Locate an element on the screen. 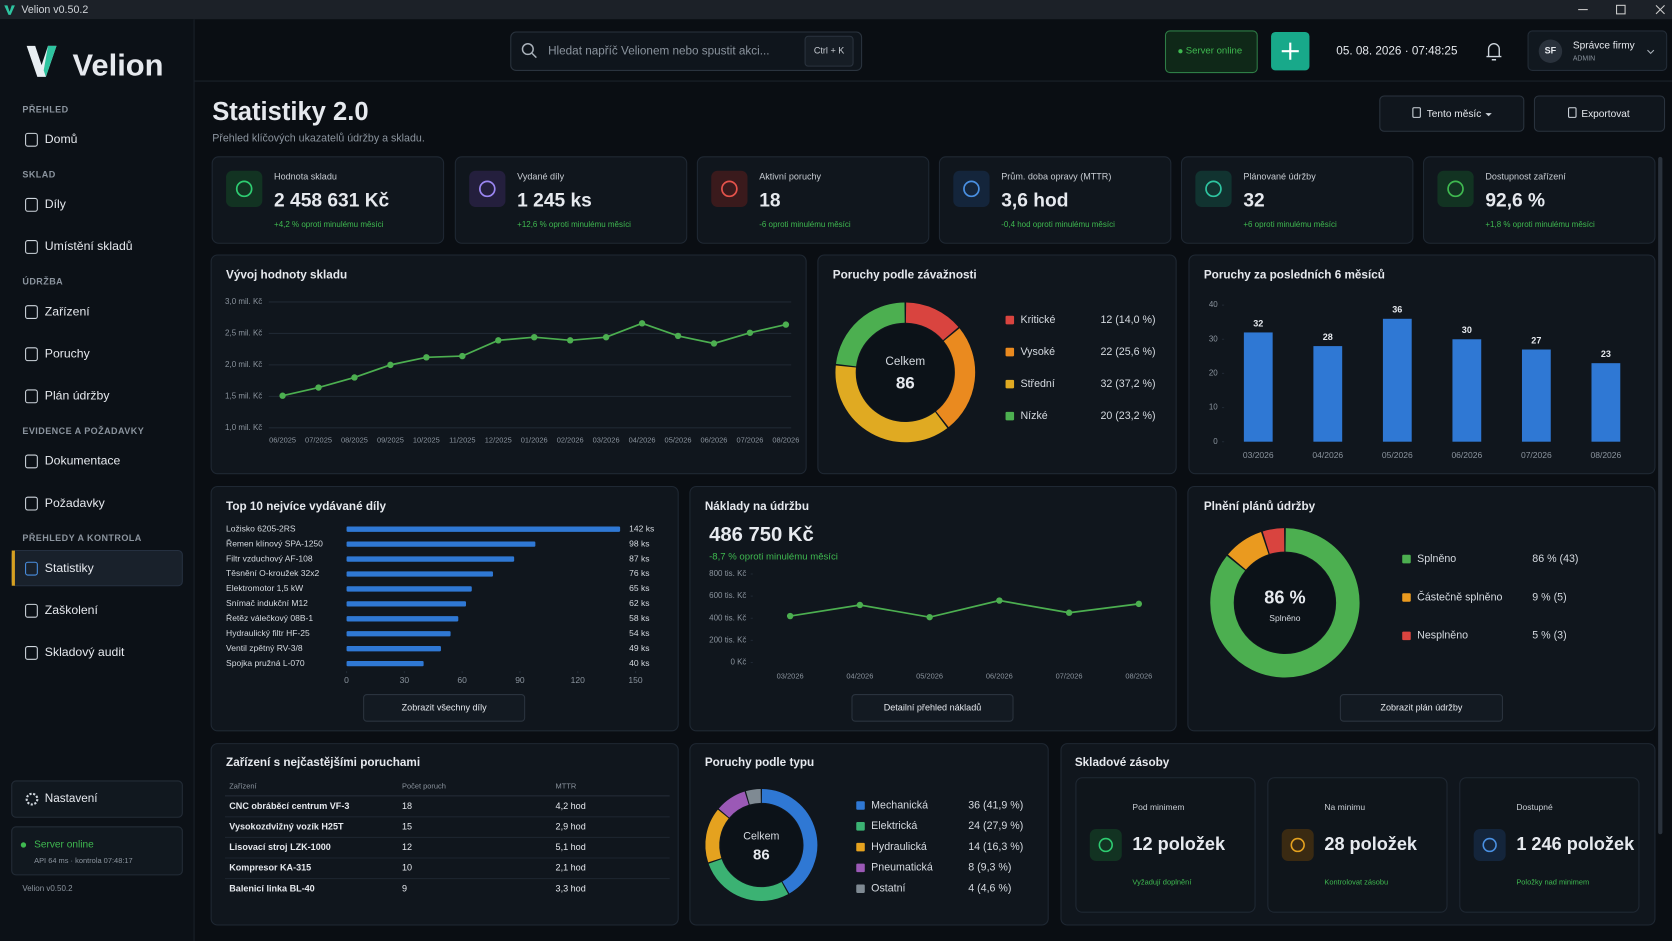  nav-item: Umístění skladů is located at coordinates (89, 246).